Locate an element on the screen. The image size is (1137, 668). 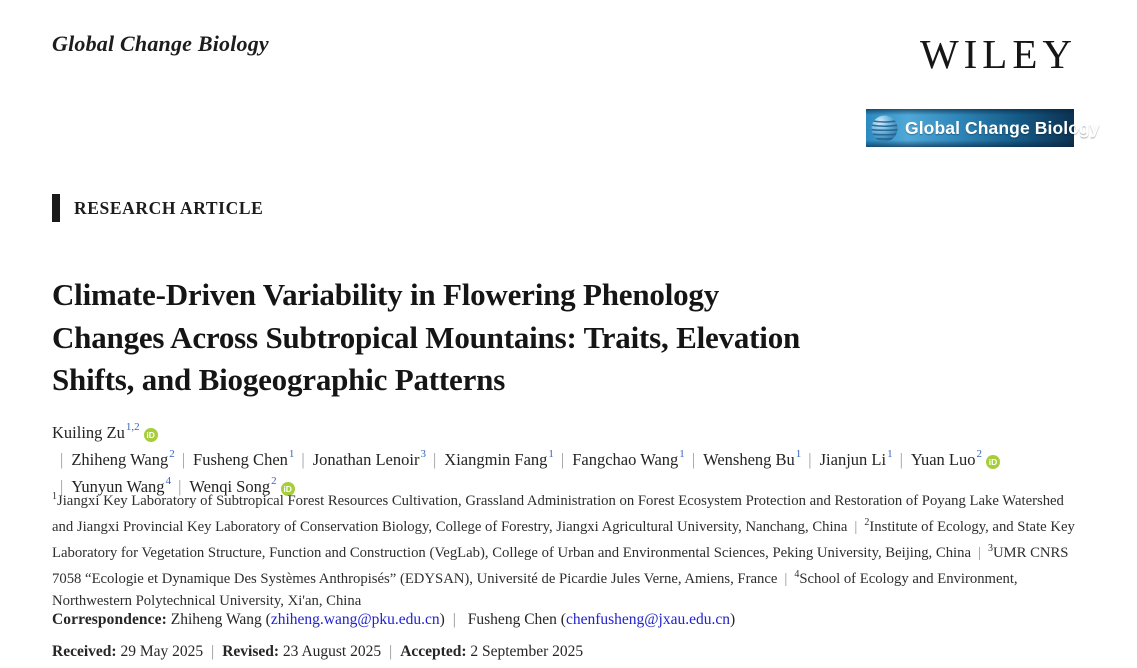
wiley-logo: WILEY is located at coordinates (998, 54).